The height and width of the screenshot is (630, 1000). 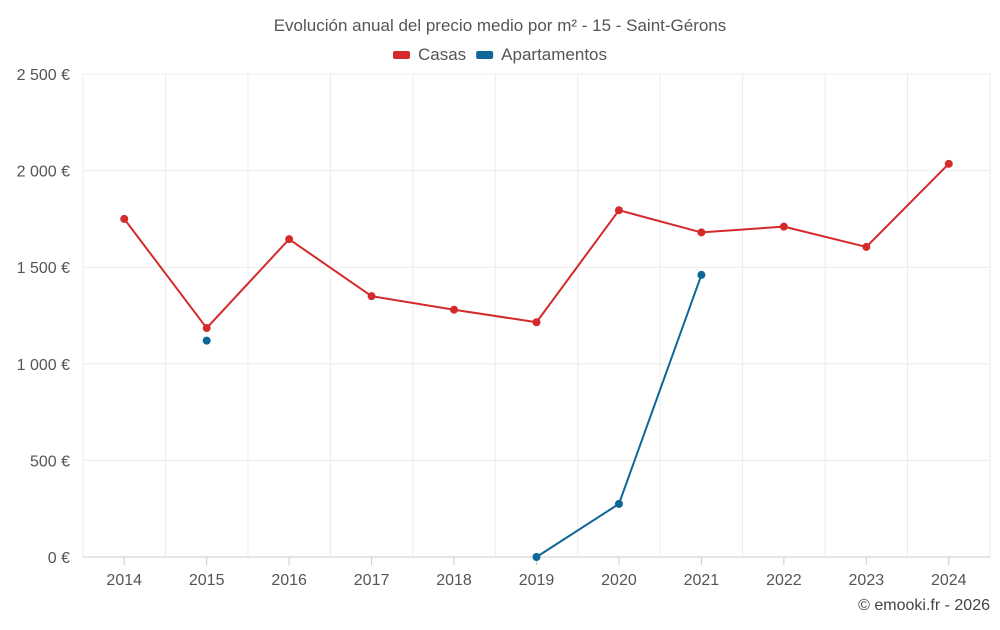 I want to click on legend-item-casas: Casas, so click(x=429, y=54).